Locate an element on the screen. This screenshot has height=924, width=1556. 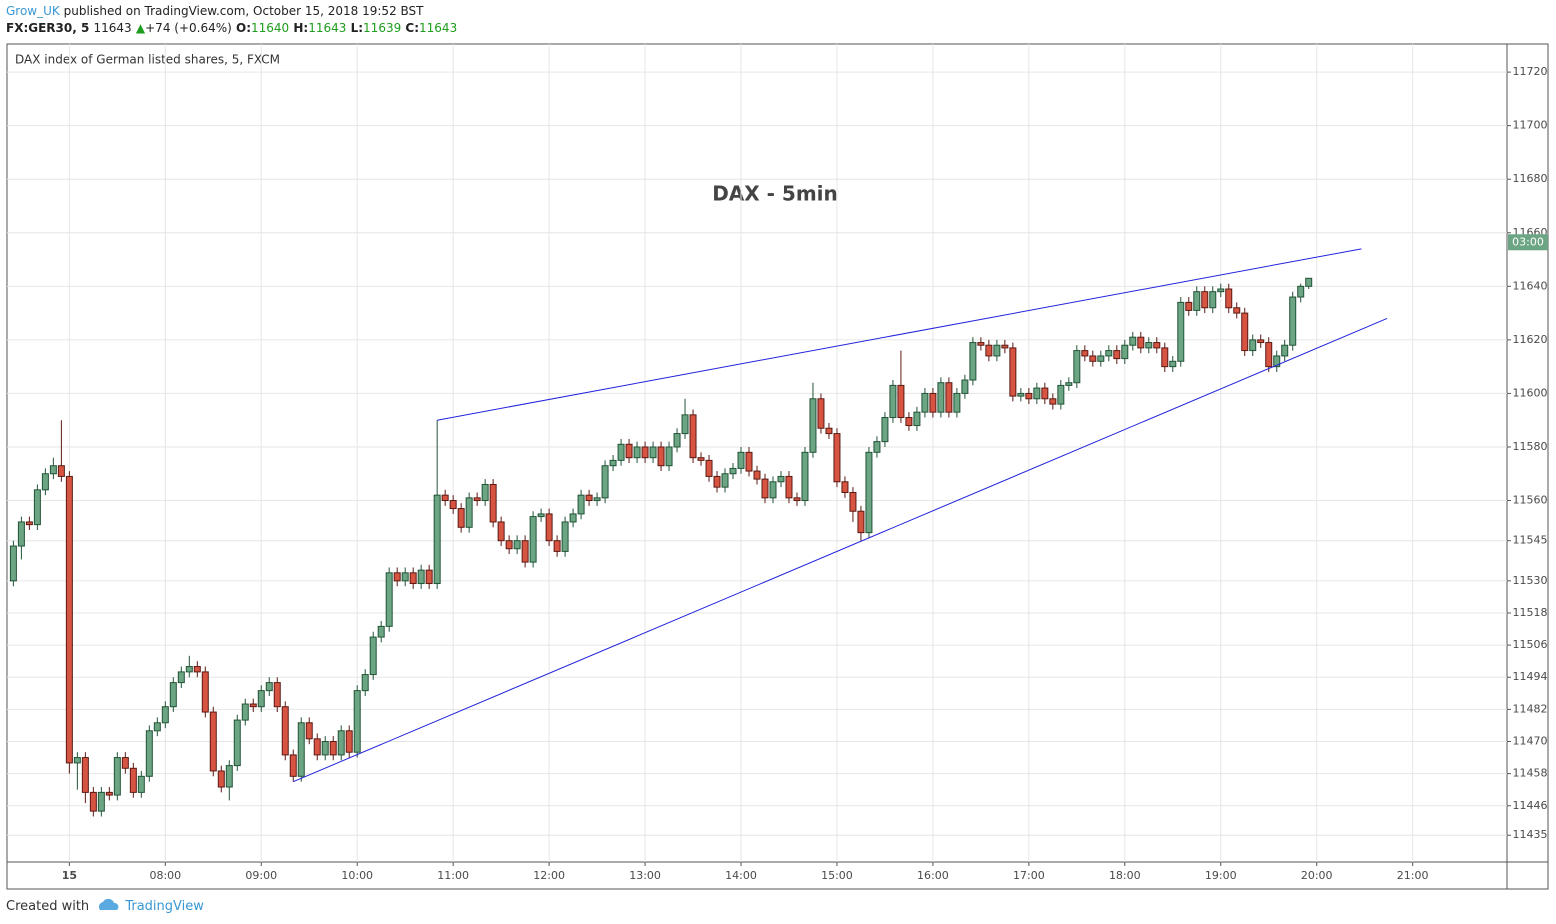
up-arrow: ▲ is located at coordinates (140, 28).